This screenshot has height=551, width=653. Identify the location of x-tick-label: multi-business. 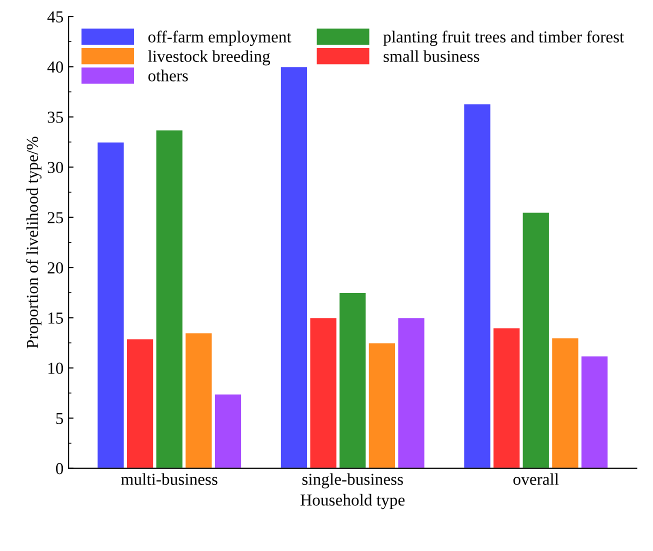
(169, 479).